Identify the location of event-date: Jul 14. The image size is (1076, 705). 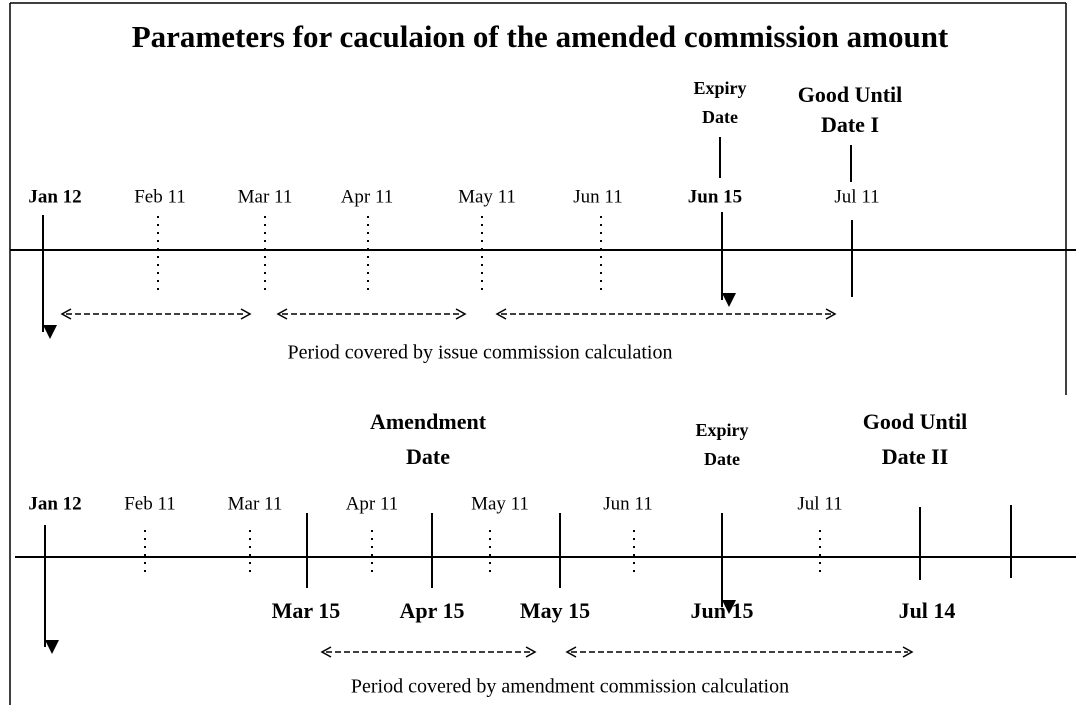
(927, 610).